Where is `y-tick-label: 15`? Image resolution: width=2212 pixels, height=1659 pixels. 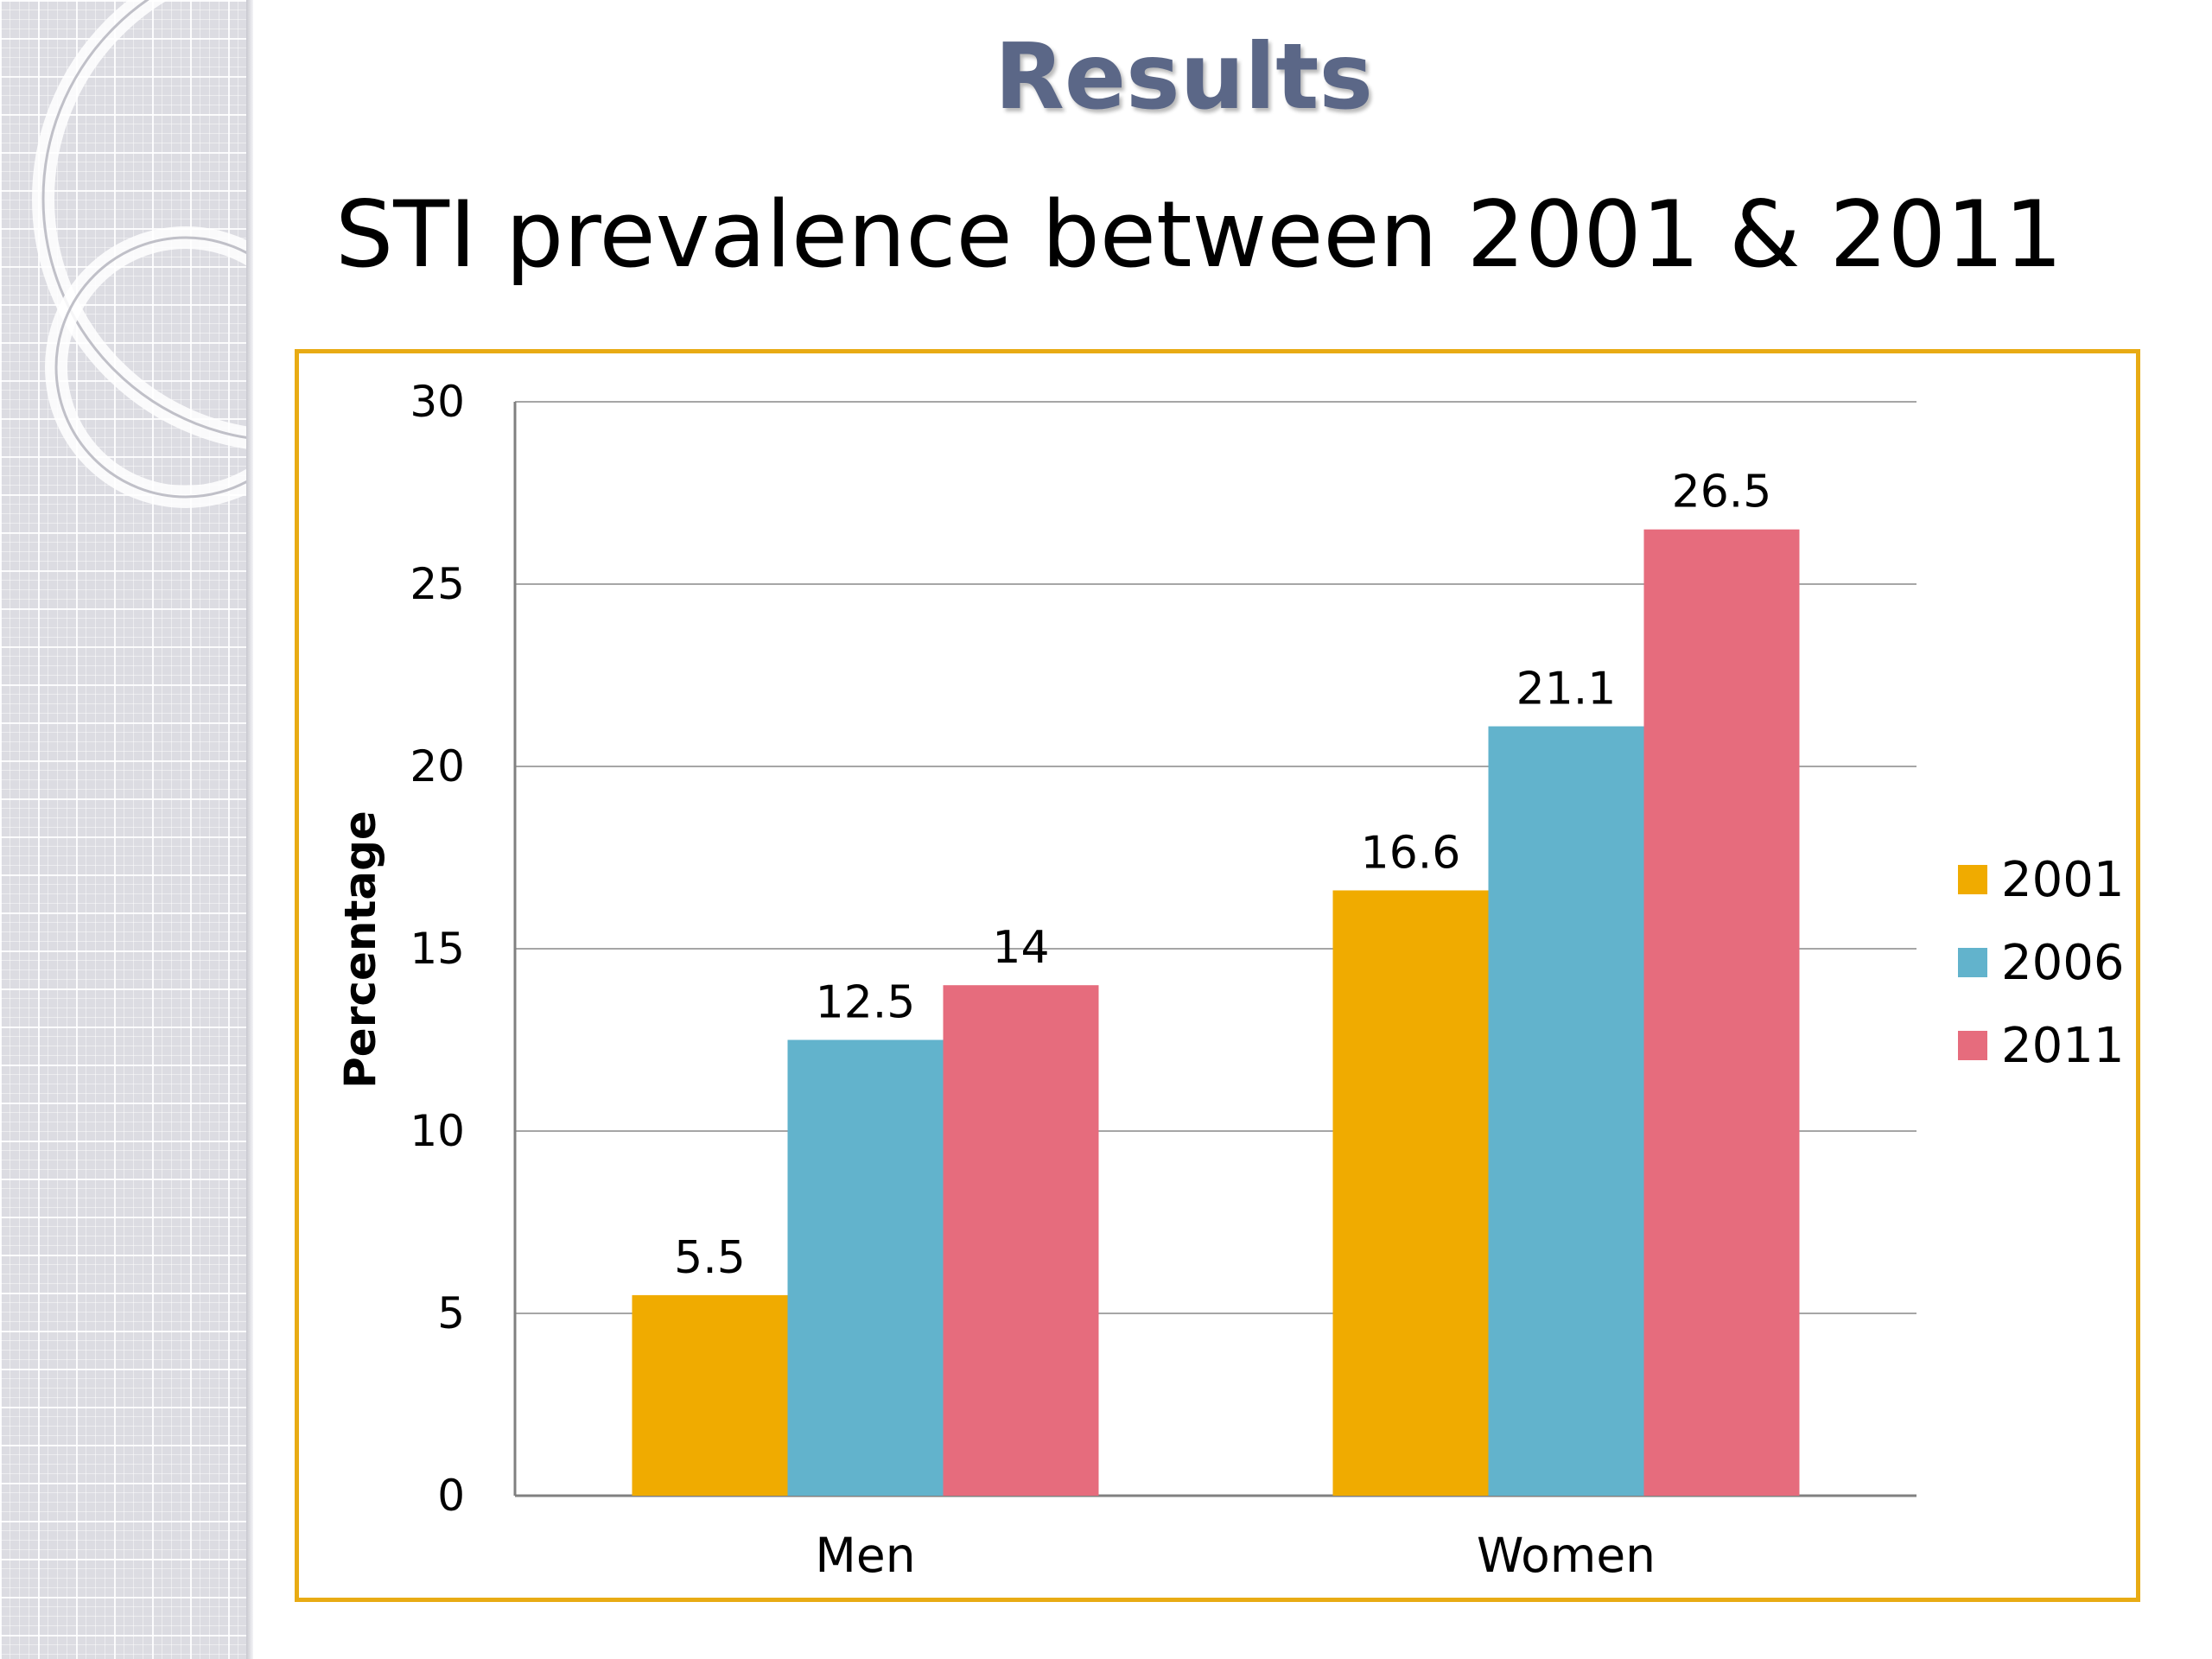 y-tick-label: 15 is located at coordinates (437, 949).